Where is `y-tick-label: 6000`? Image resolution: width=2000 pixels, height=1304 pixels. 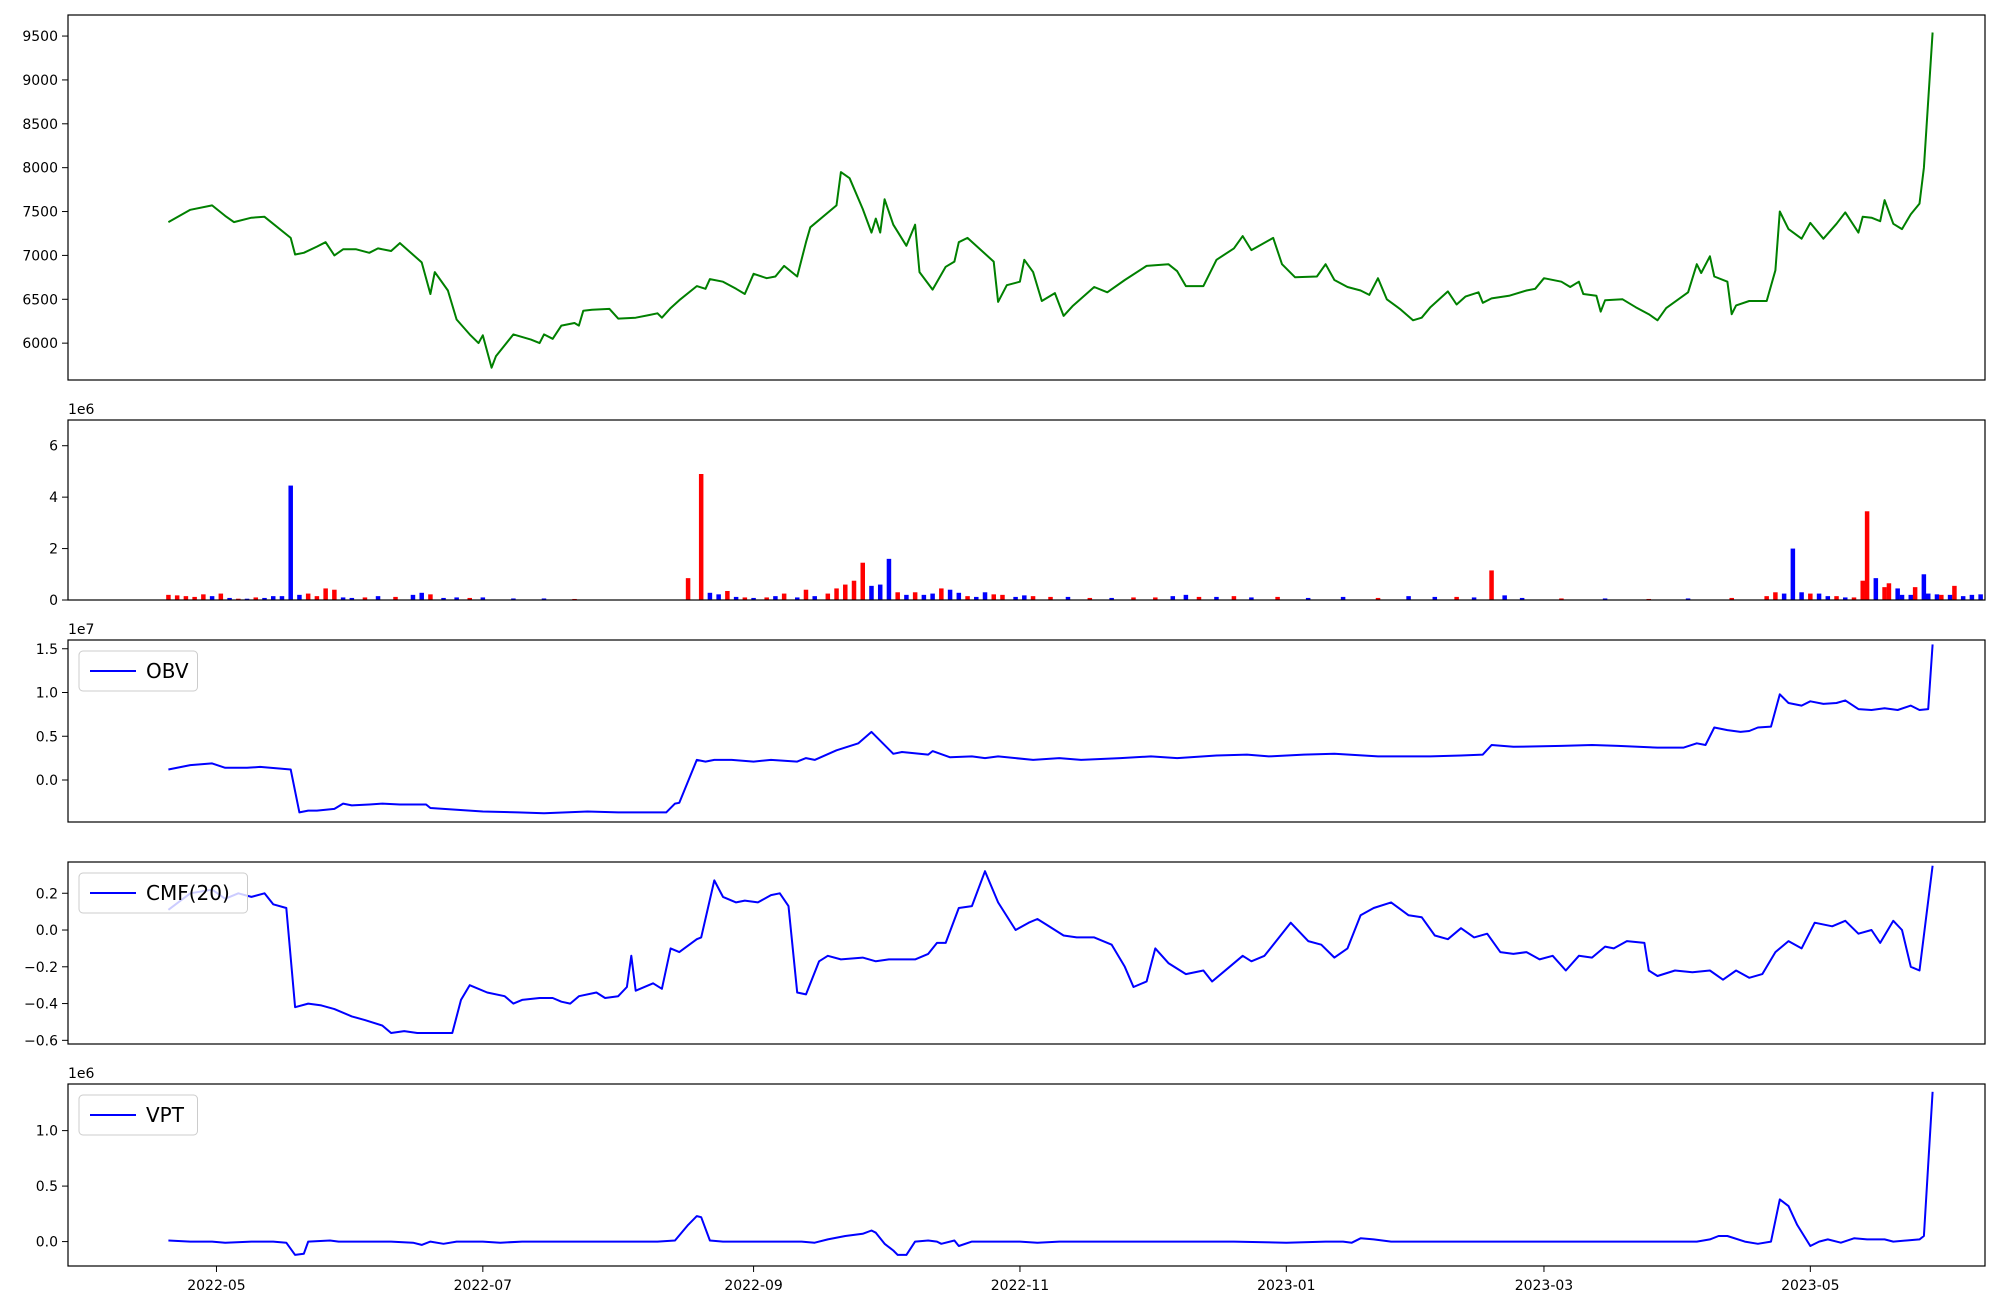
y-tick-label: 6000 is located at coordinates (40, 344).